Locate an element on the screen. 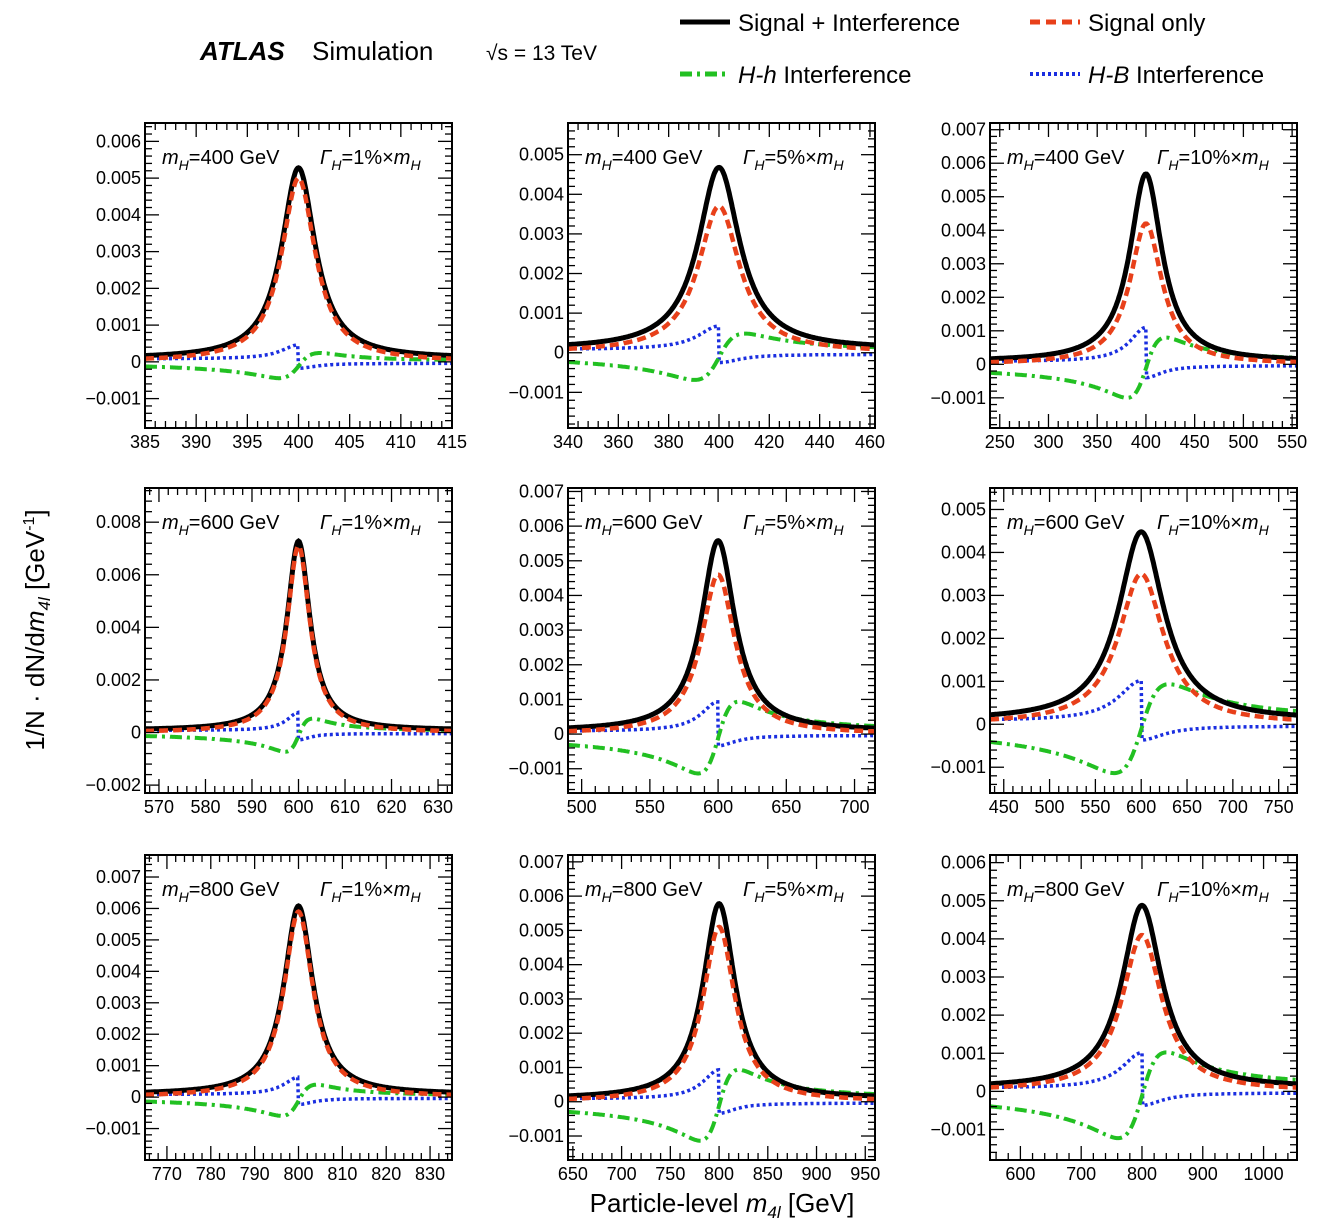 This screenshot has width=1318, height=1224. x-tick-label: 250 is located at coordinates (1000, 442).